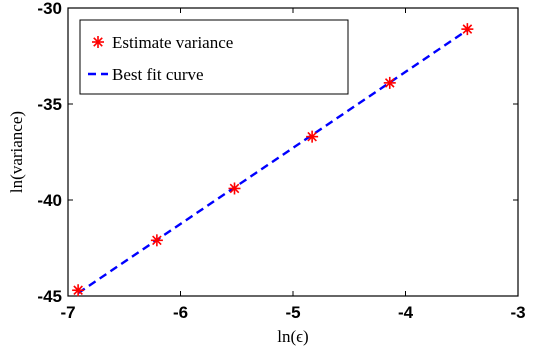 This screenshot has height=353, width=533. I want to click on x-tick-label: -3, so click(517, 312).